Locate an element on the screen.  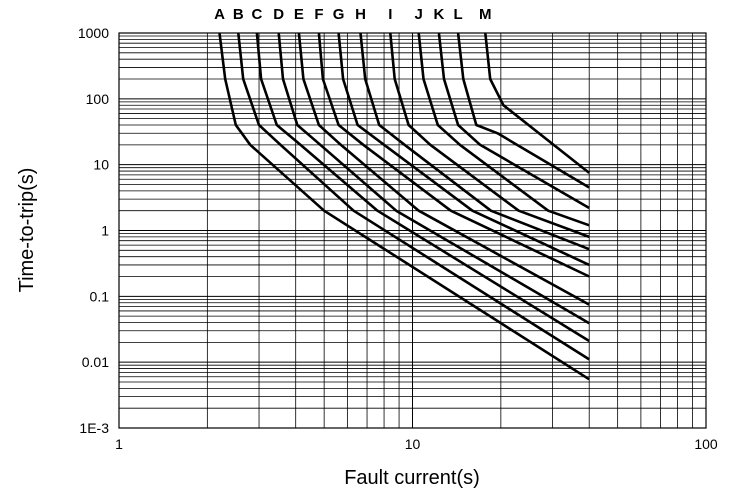
curve-k is located at coordinates (513, 121).